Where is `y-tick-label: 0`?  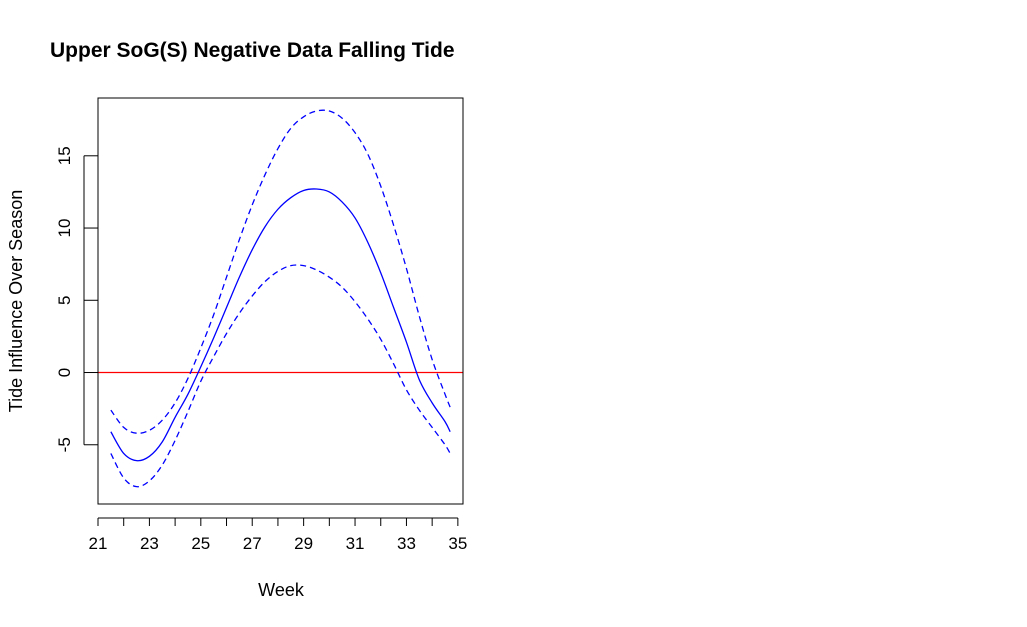 y-tick-label: 0 is located at coordinates (64, 372).